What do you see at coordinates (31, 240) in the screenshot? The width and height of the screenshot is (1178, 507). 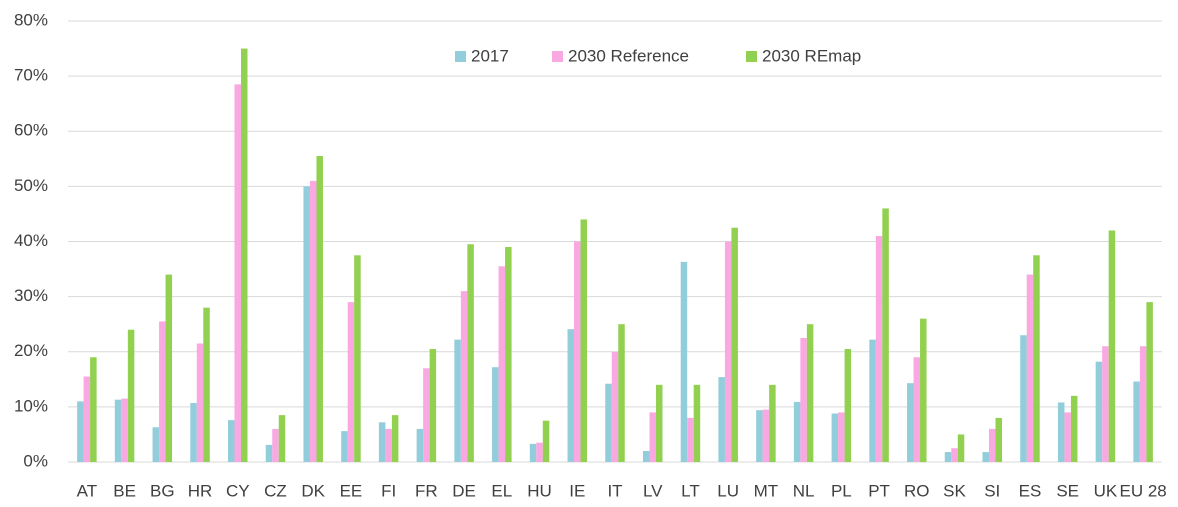 I see `y-tick-label: 40%` at bounding box center [31, 240].